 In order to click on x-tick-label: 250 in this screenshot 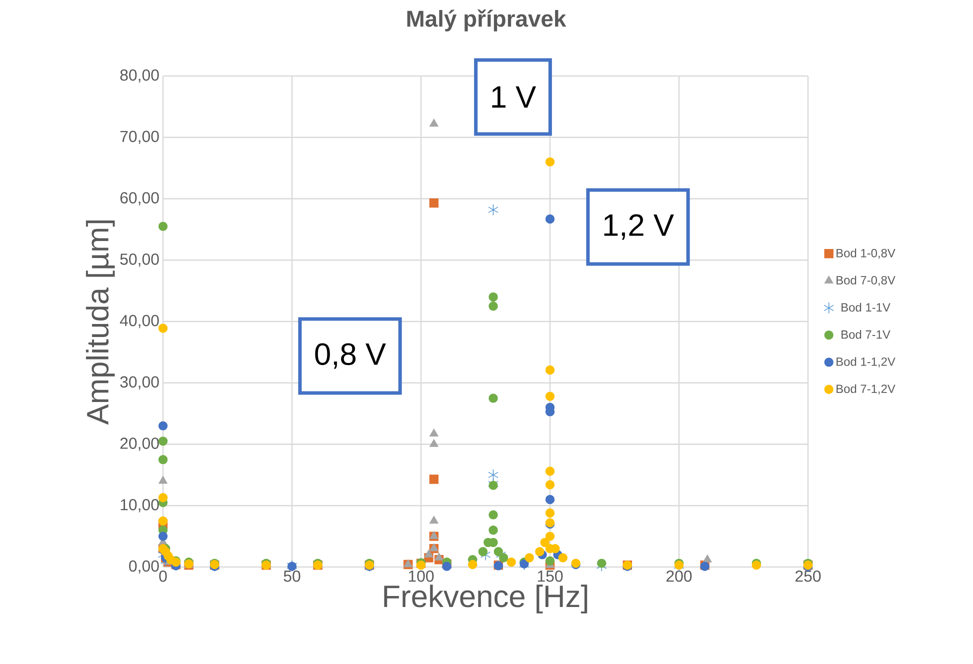, I will do `click(808, 576)`.